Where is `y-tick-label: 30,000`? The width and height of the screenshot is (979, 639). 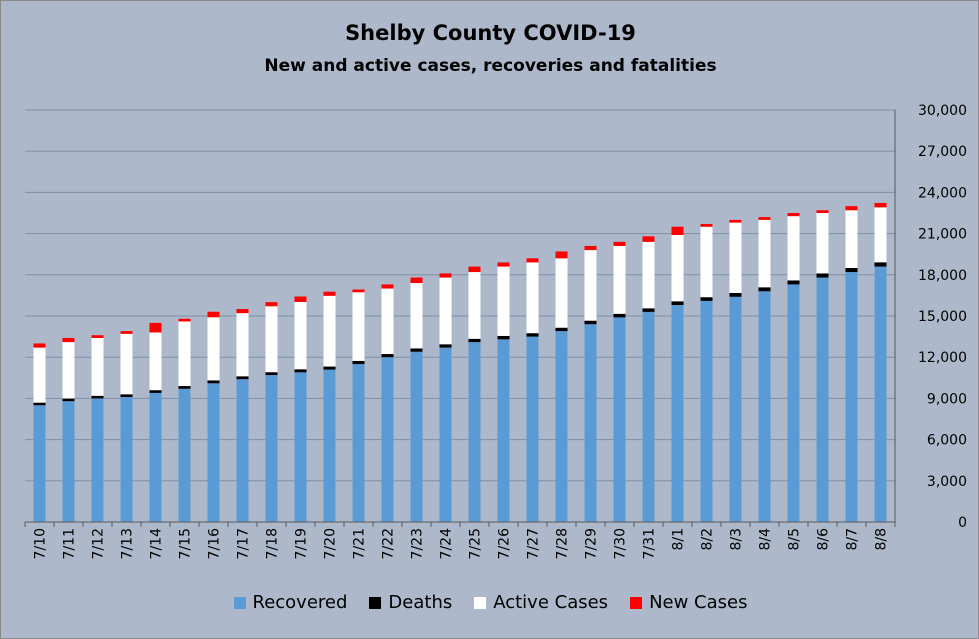 y-tick-label: 30,000 is located at coordinates (942, 111).